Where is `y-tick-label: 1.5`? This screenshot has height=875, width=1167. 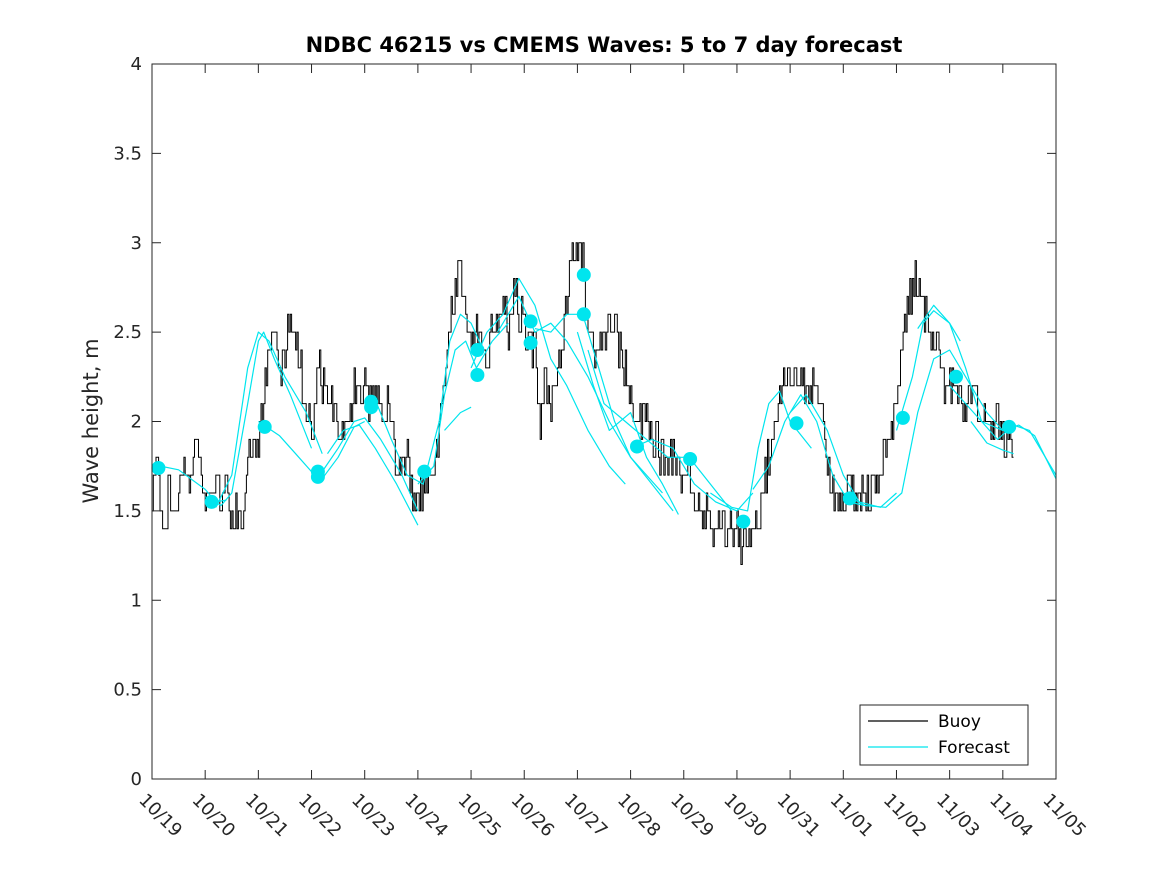 y-tick-label: 1.5 is located at coordinates (127, 511).